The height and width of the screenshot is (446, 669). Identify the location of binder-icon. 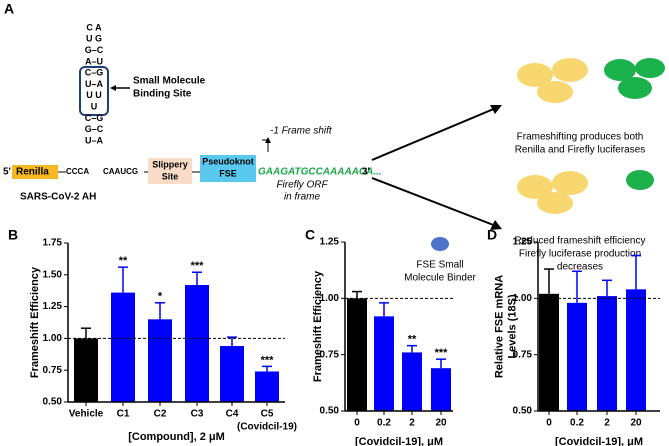
(440, 244).